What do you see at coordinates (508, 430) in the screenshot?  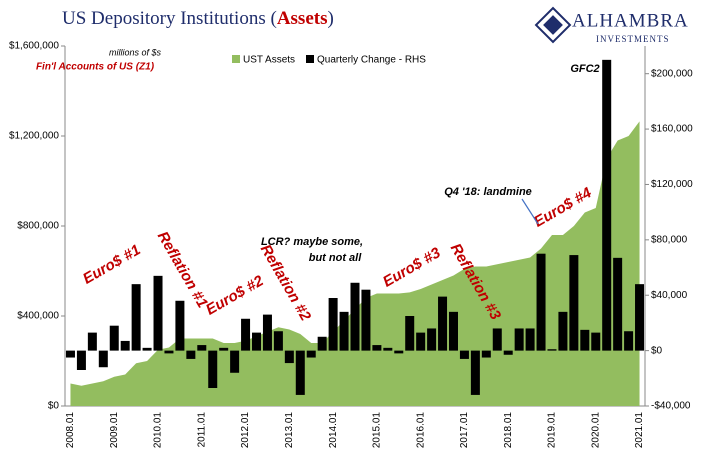 I see `x-tick-label: 2018.01` at bounding box center [508, 430].